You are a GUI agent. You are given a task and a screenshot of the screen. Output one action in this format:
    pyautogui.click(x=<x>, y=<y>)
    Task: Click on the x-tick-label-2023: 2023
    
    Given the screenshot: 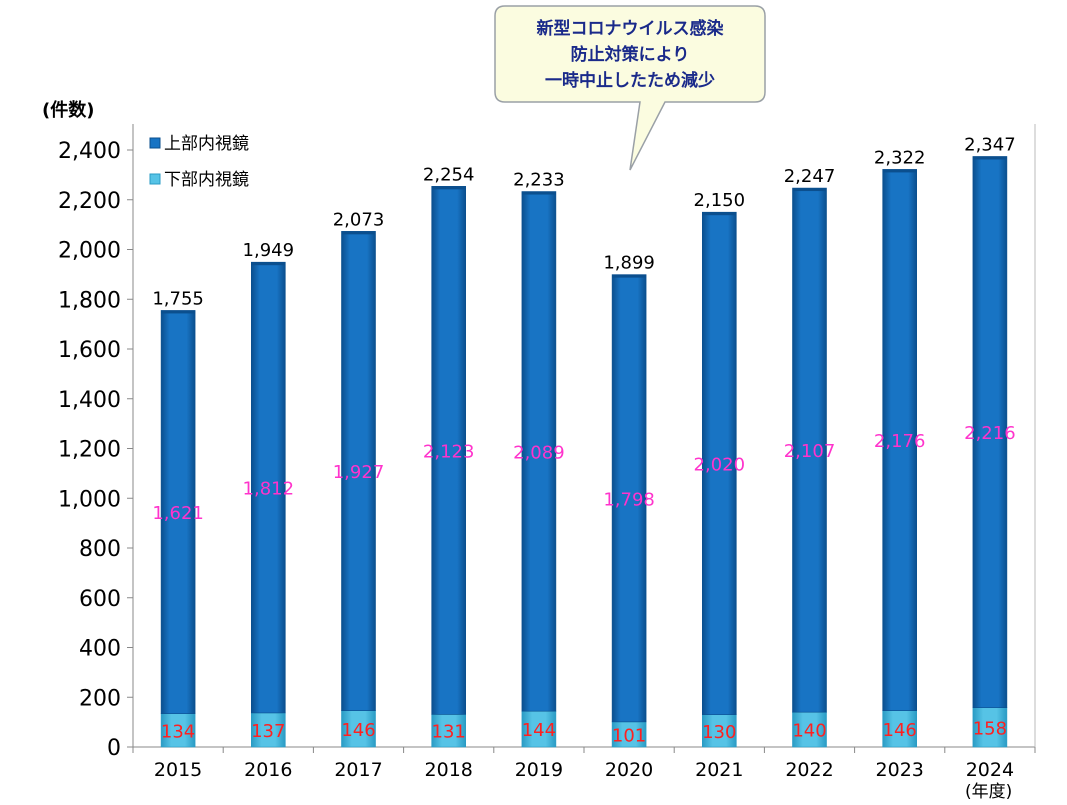 What is the action you would take?
    pyautogui.click(x=900, y=770)
    